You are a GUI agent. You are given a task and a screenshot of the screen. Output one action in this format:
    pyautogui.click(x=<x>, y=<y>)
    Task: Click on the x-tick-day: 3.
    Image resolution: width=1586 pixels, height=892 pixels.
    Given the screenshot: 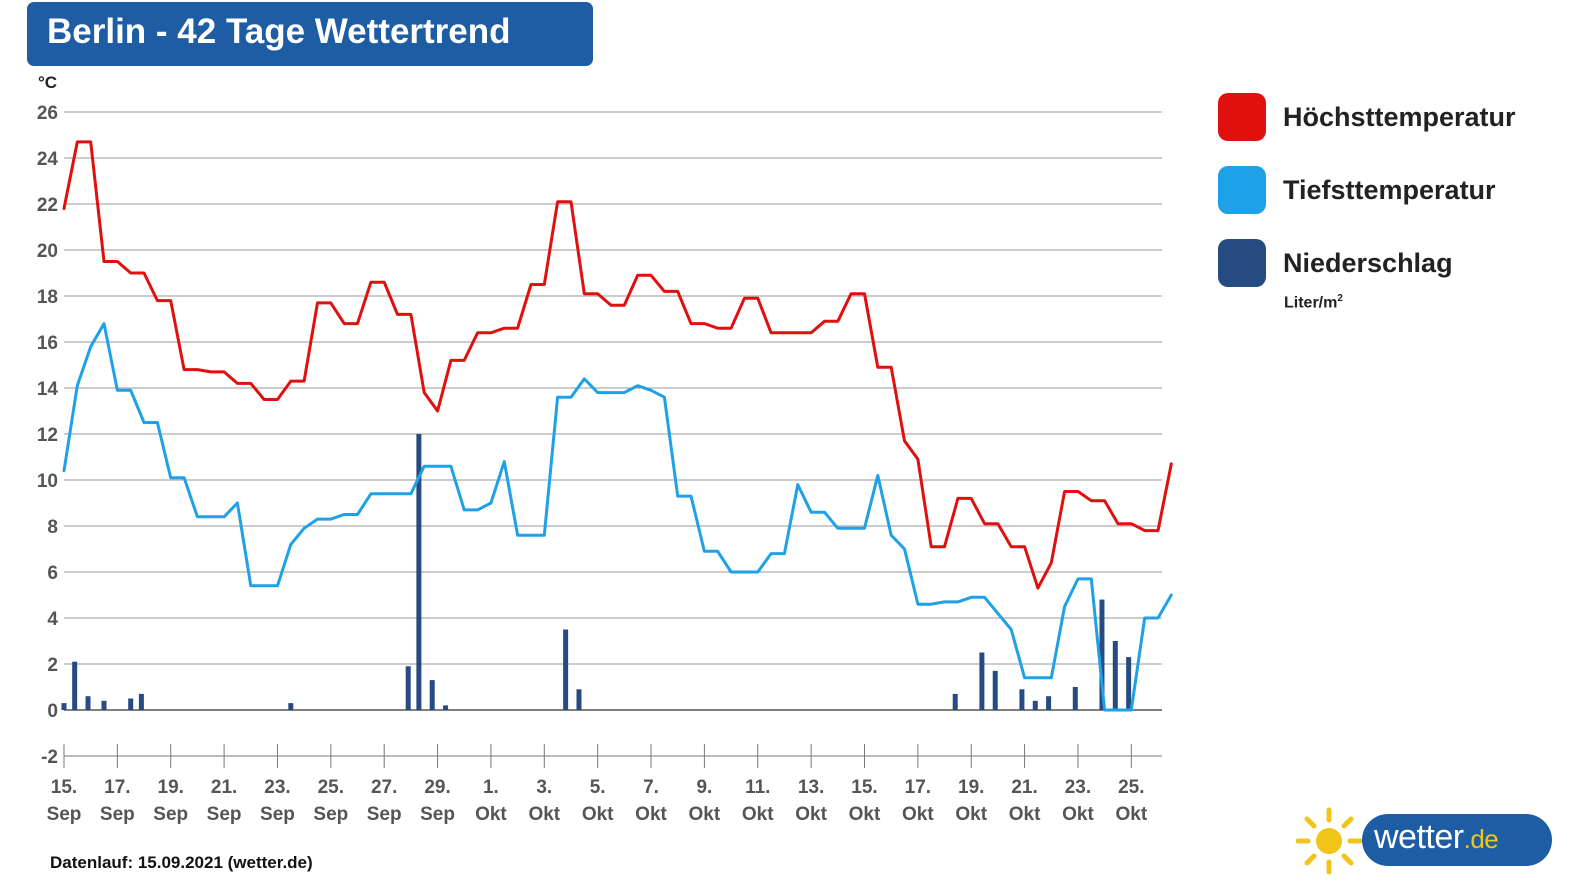 What is the action you would take?
    pyautogui.click(x=544, y=787)
    